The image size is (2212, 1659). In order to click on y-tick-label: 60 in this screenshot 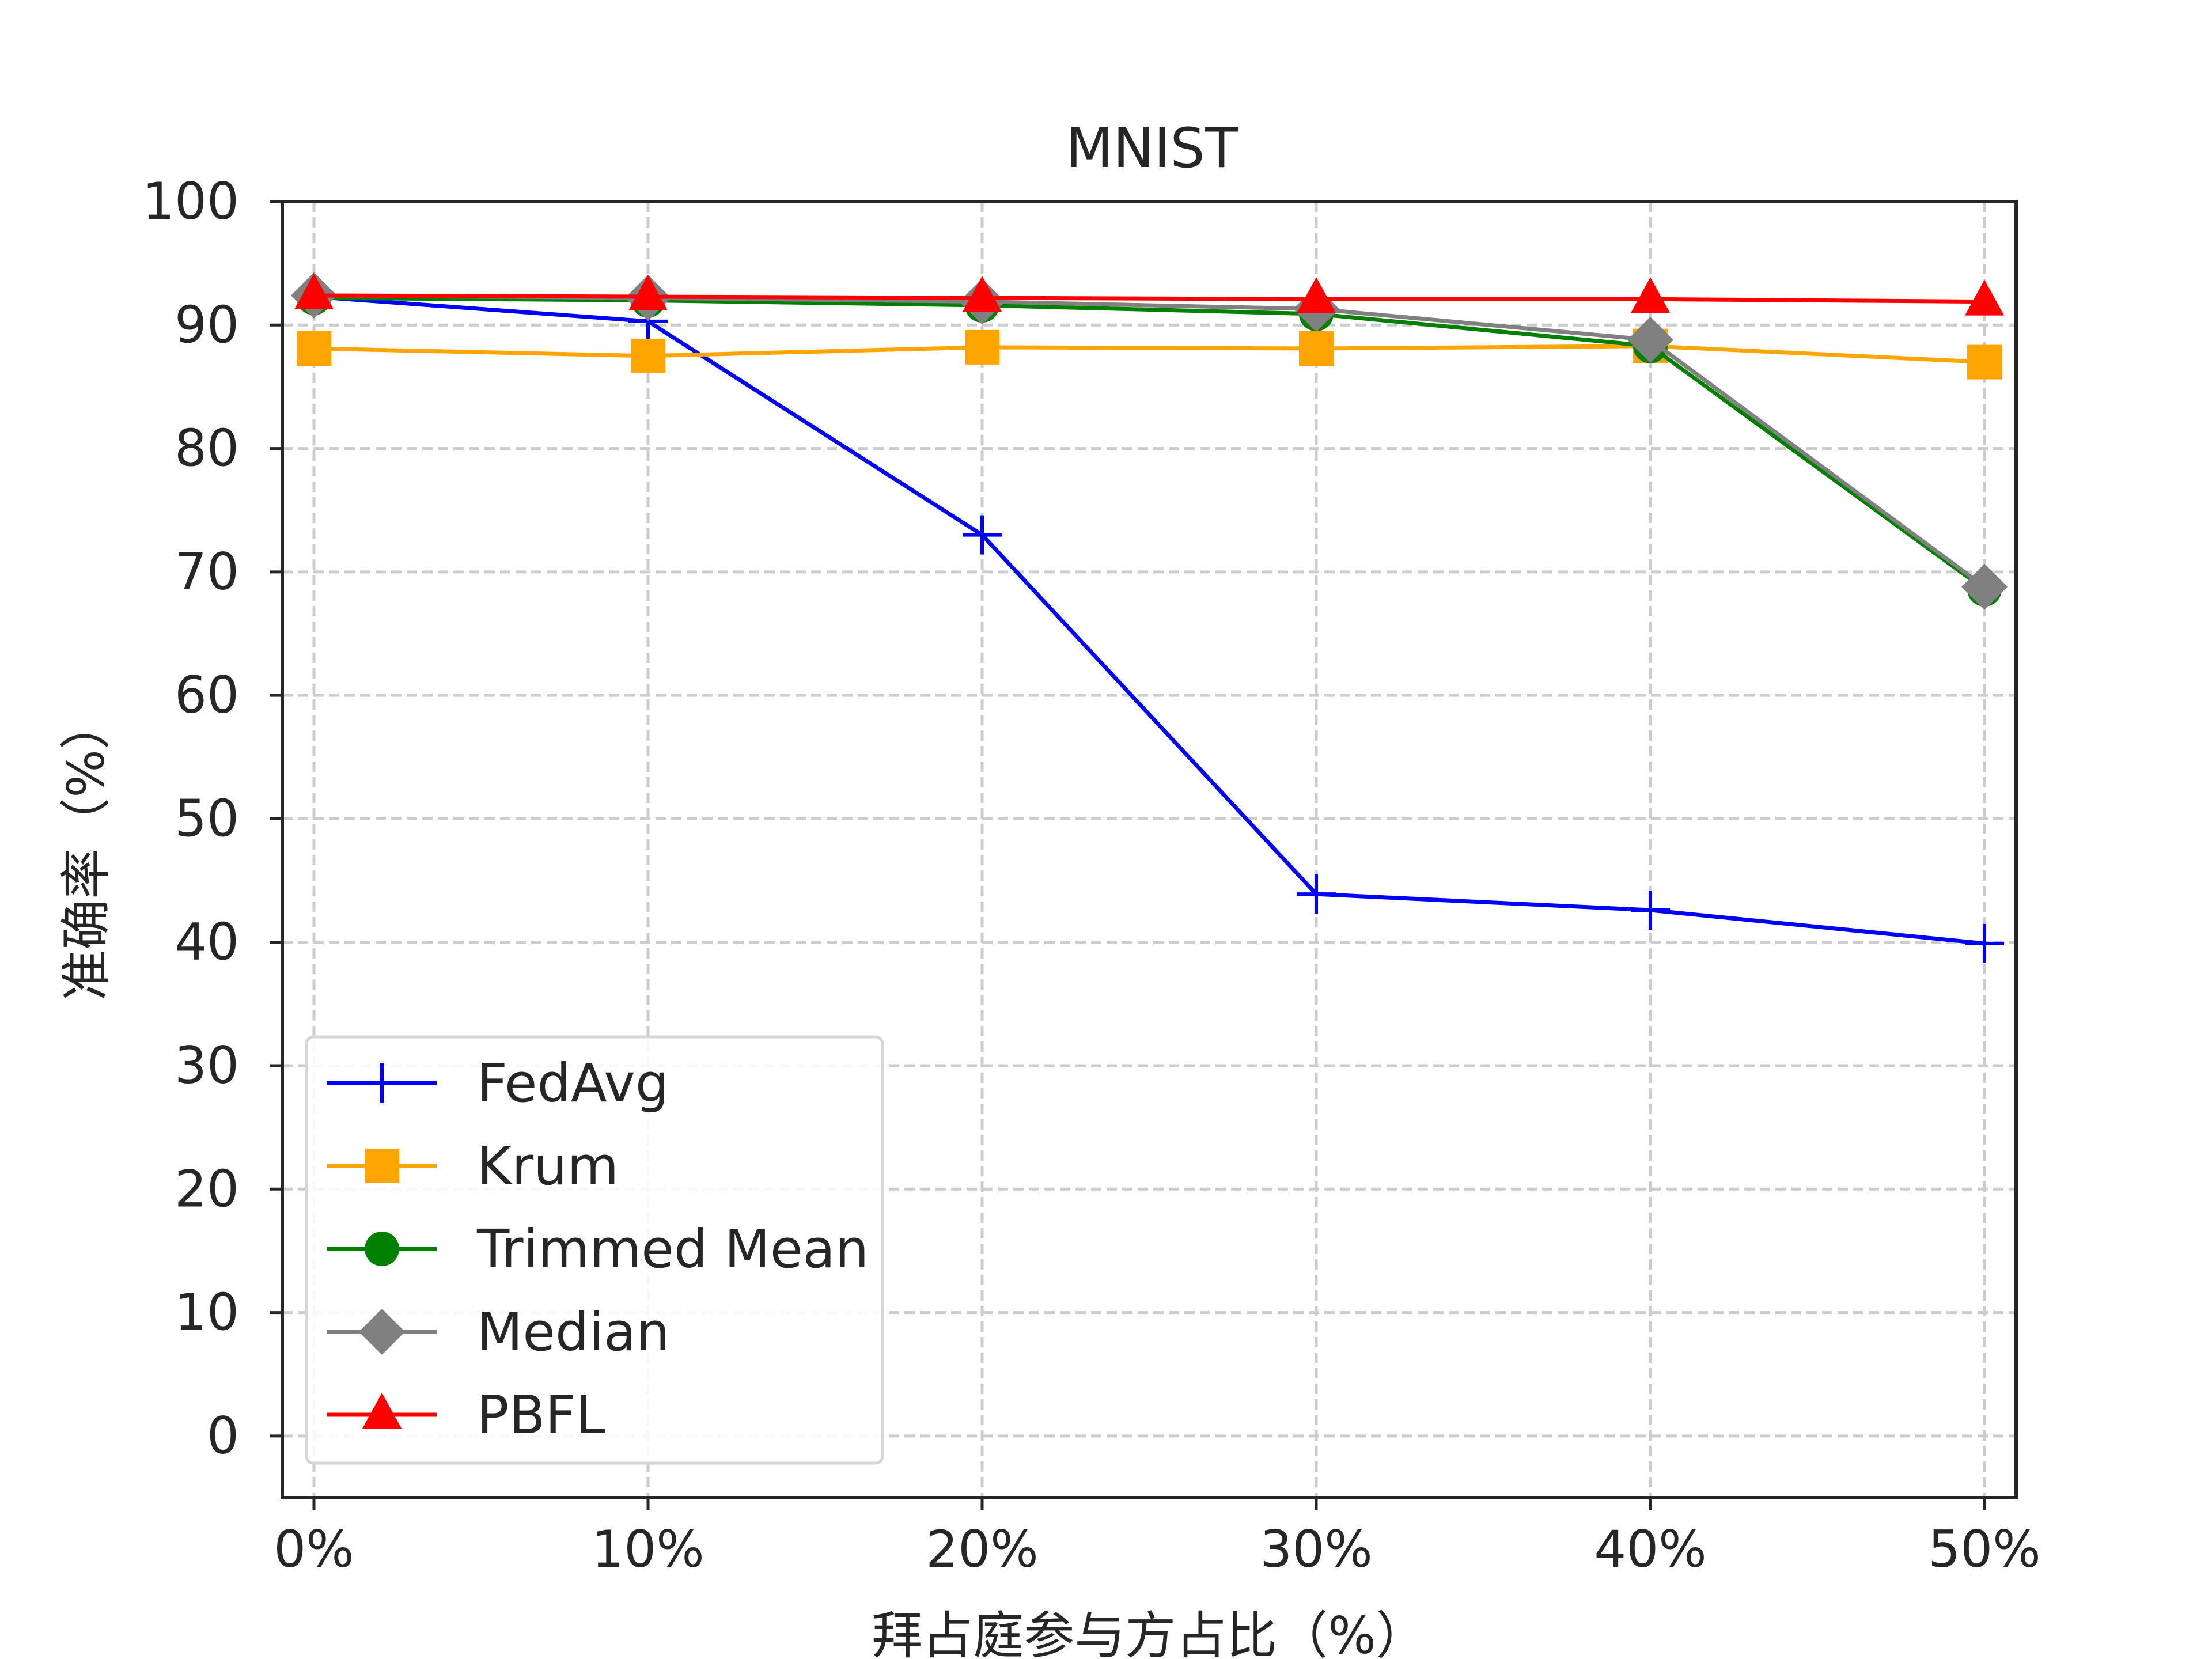, I will do `click(207, 695)`.